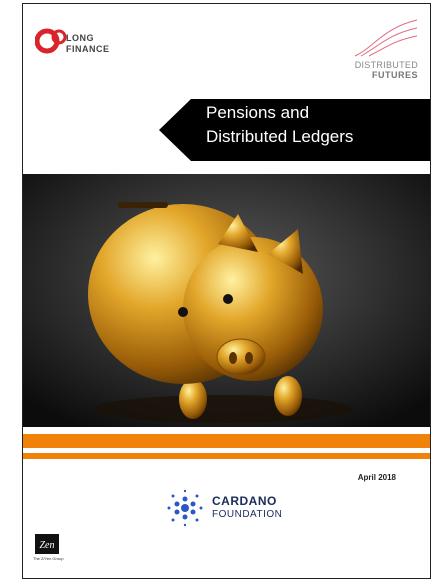 The height and width of the screenshot is (581, 434). What do you see at coordinates (244, 501) in the screenshot?
I see `sponsor-text: CARDANO` at bounding box center [244, 501].